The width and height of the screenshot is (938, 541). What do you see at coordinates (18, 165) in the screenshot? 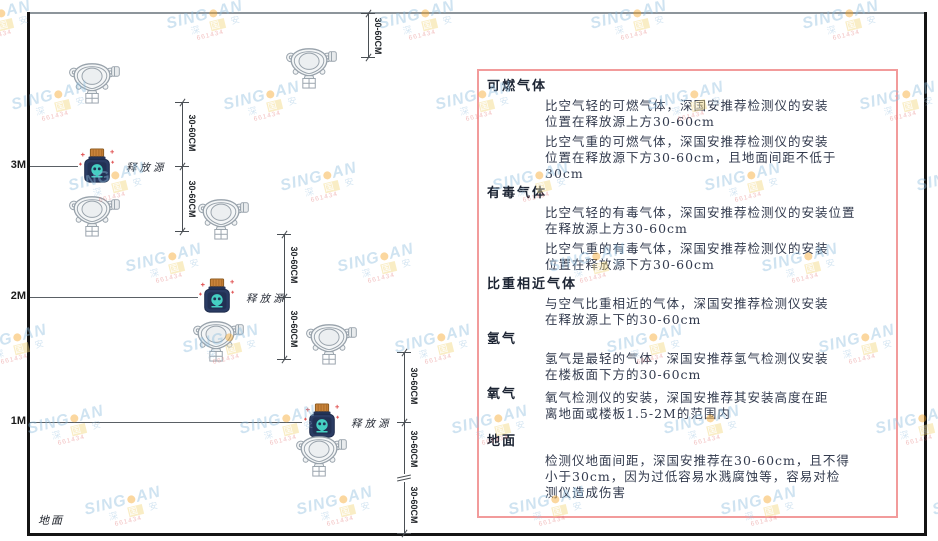
I see `height-label-3m: 3M` at bounding box center [18, 165].